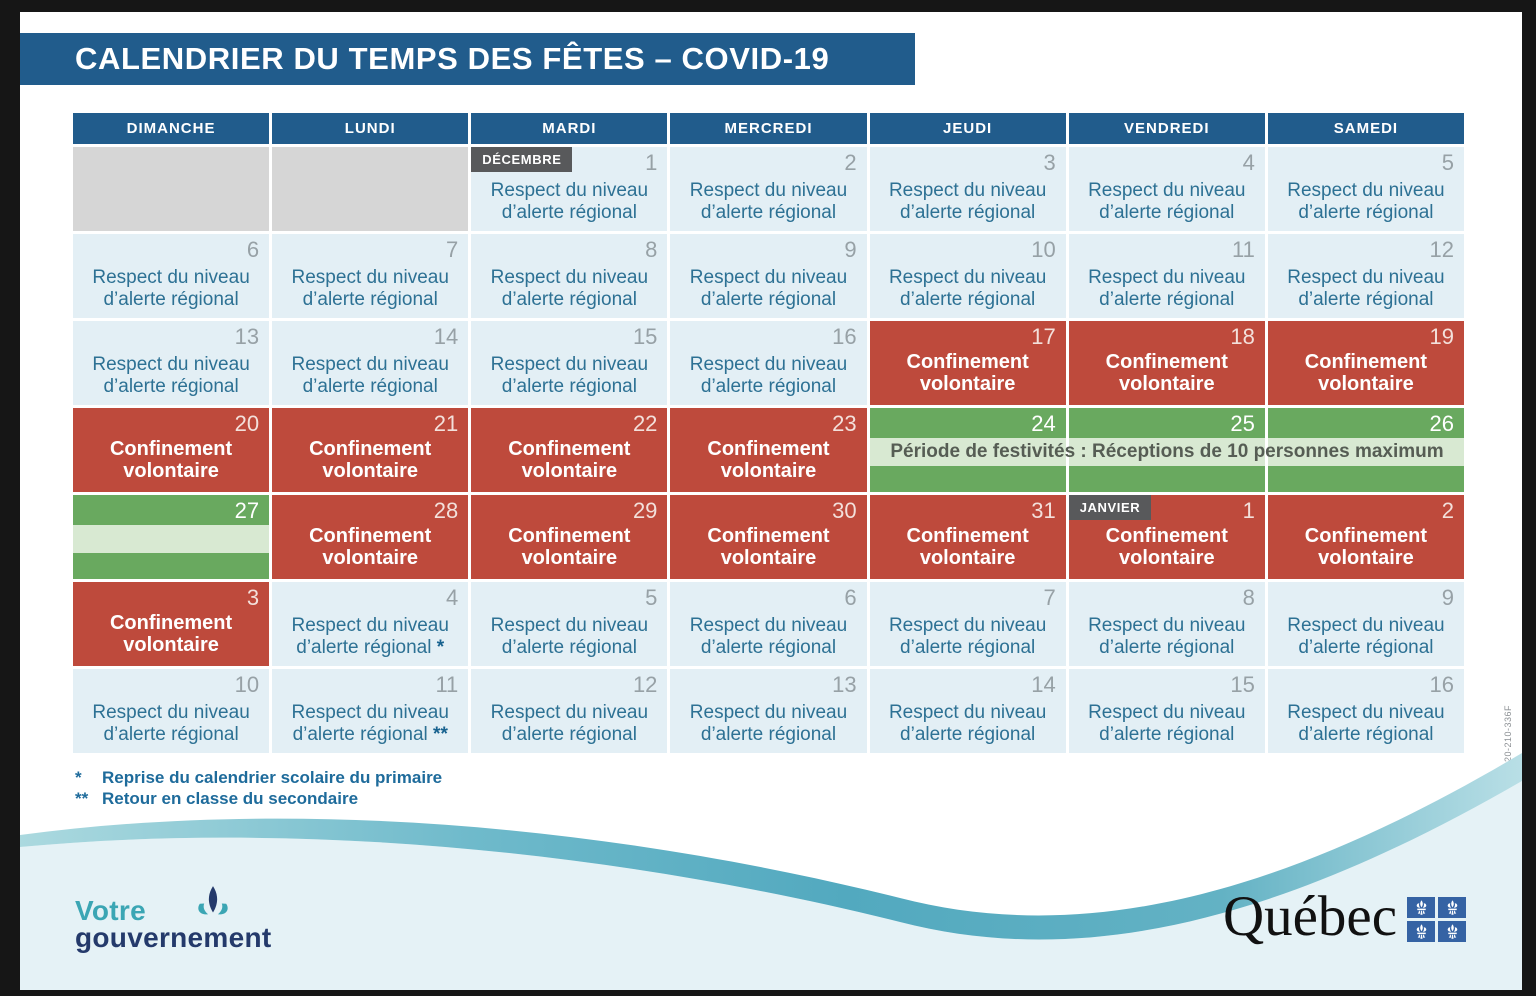 This screenshot has width=1536, height=996. What do you see at coordinates (1043, 684) in the screenshot?
I see `day-number: 14` at bounding box center [1043, 684].